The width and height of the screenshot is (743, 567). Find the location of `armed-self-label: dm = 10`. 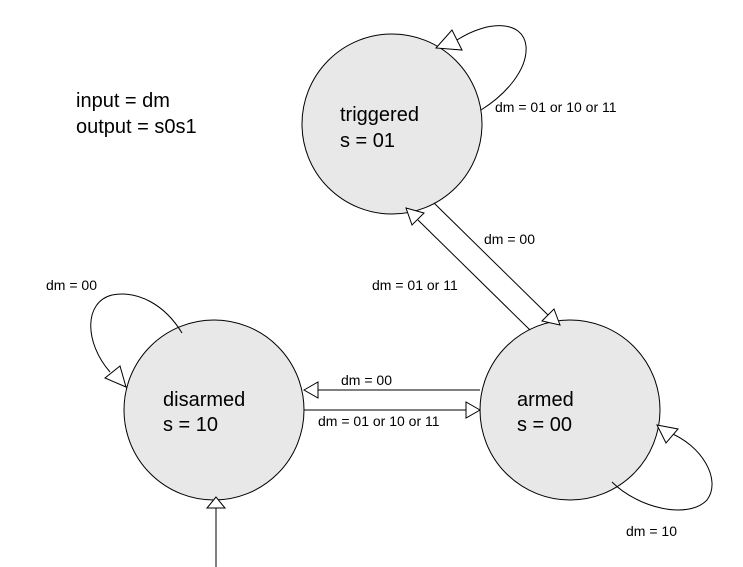

armed-self-label: dm = 10 is located at coordinates (651, 531).